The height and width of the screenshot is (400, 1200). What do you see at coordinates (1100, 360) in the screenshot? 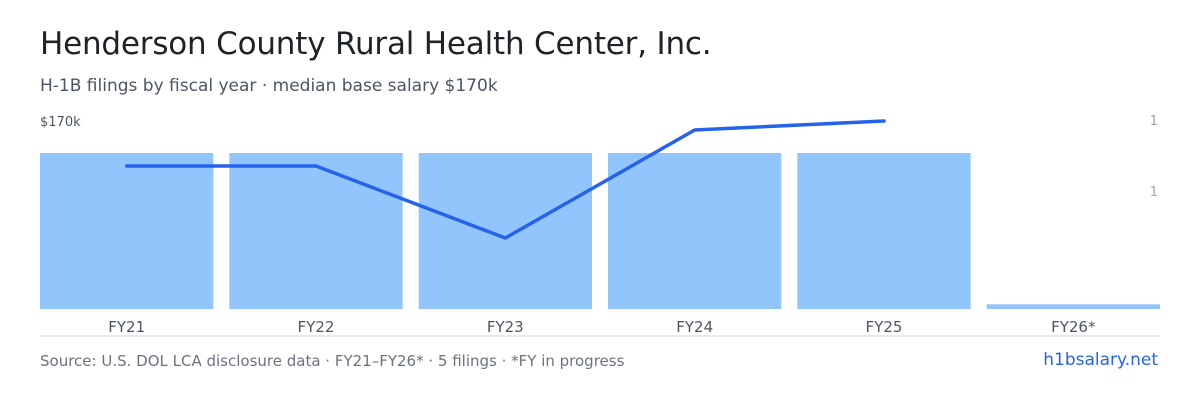
I see `brand-link: h1bsalary.net` at bounding box center [1100, 360].